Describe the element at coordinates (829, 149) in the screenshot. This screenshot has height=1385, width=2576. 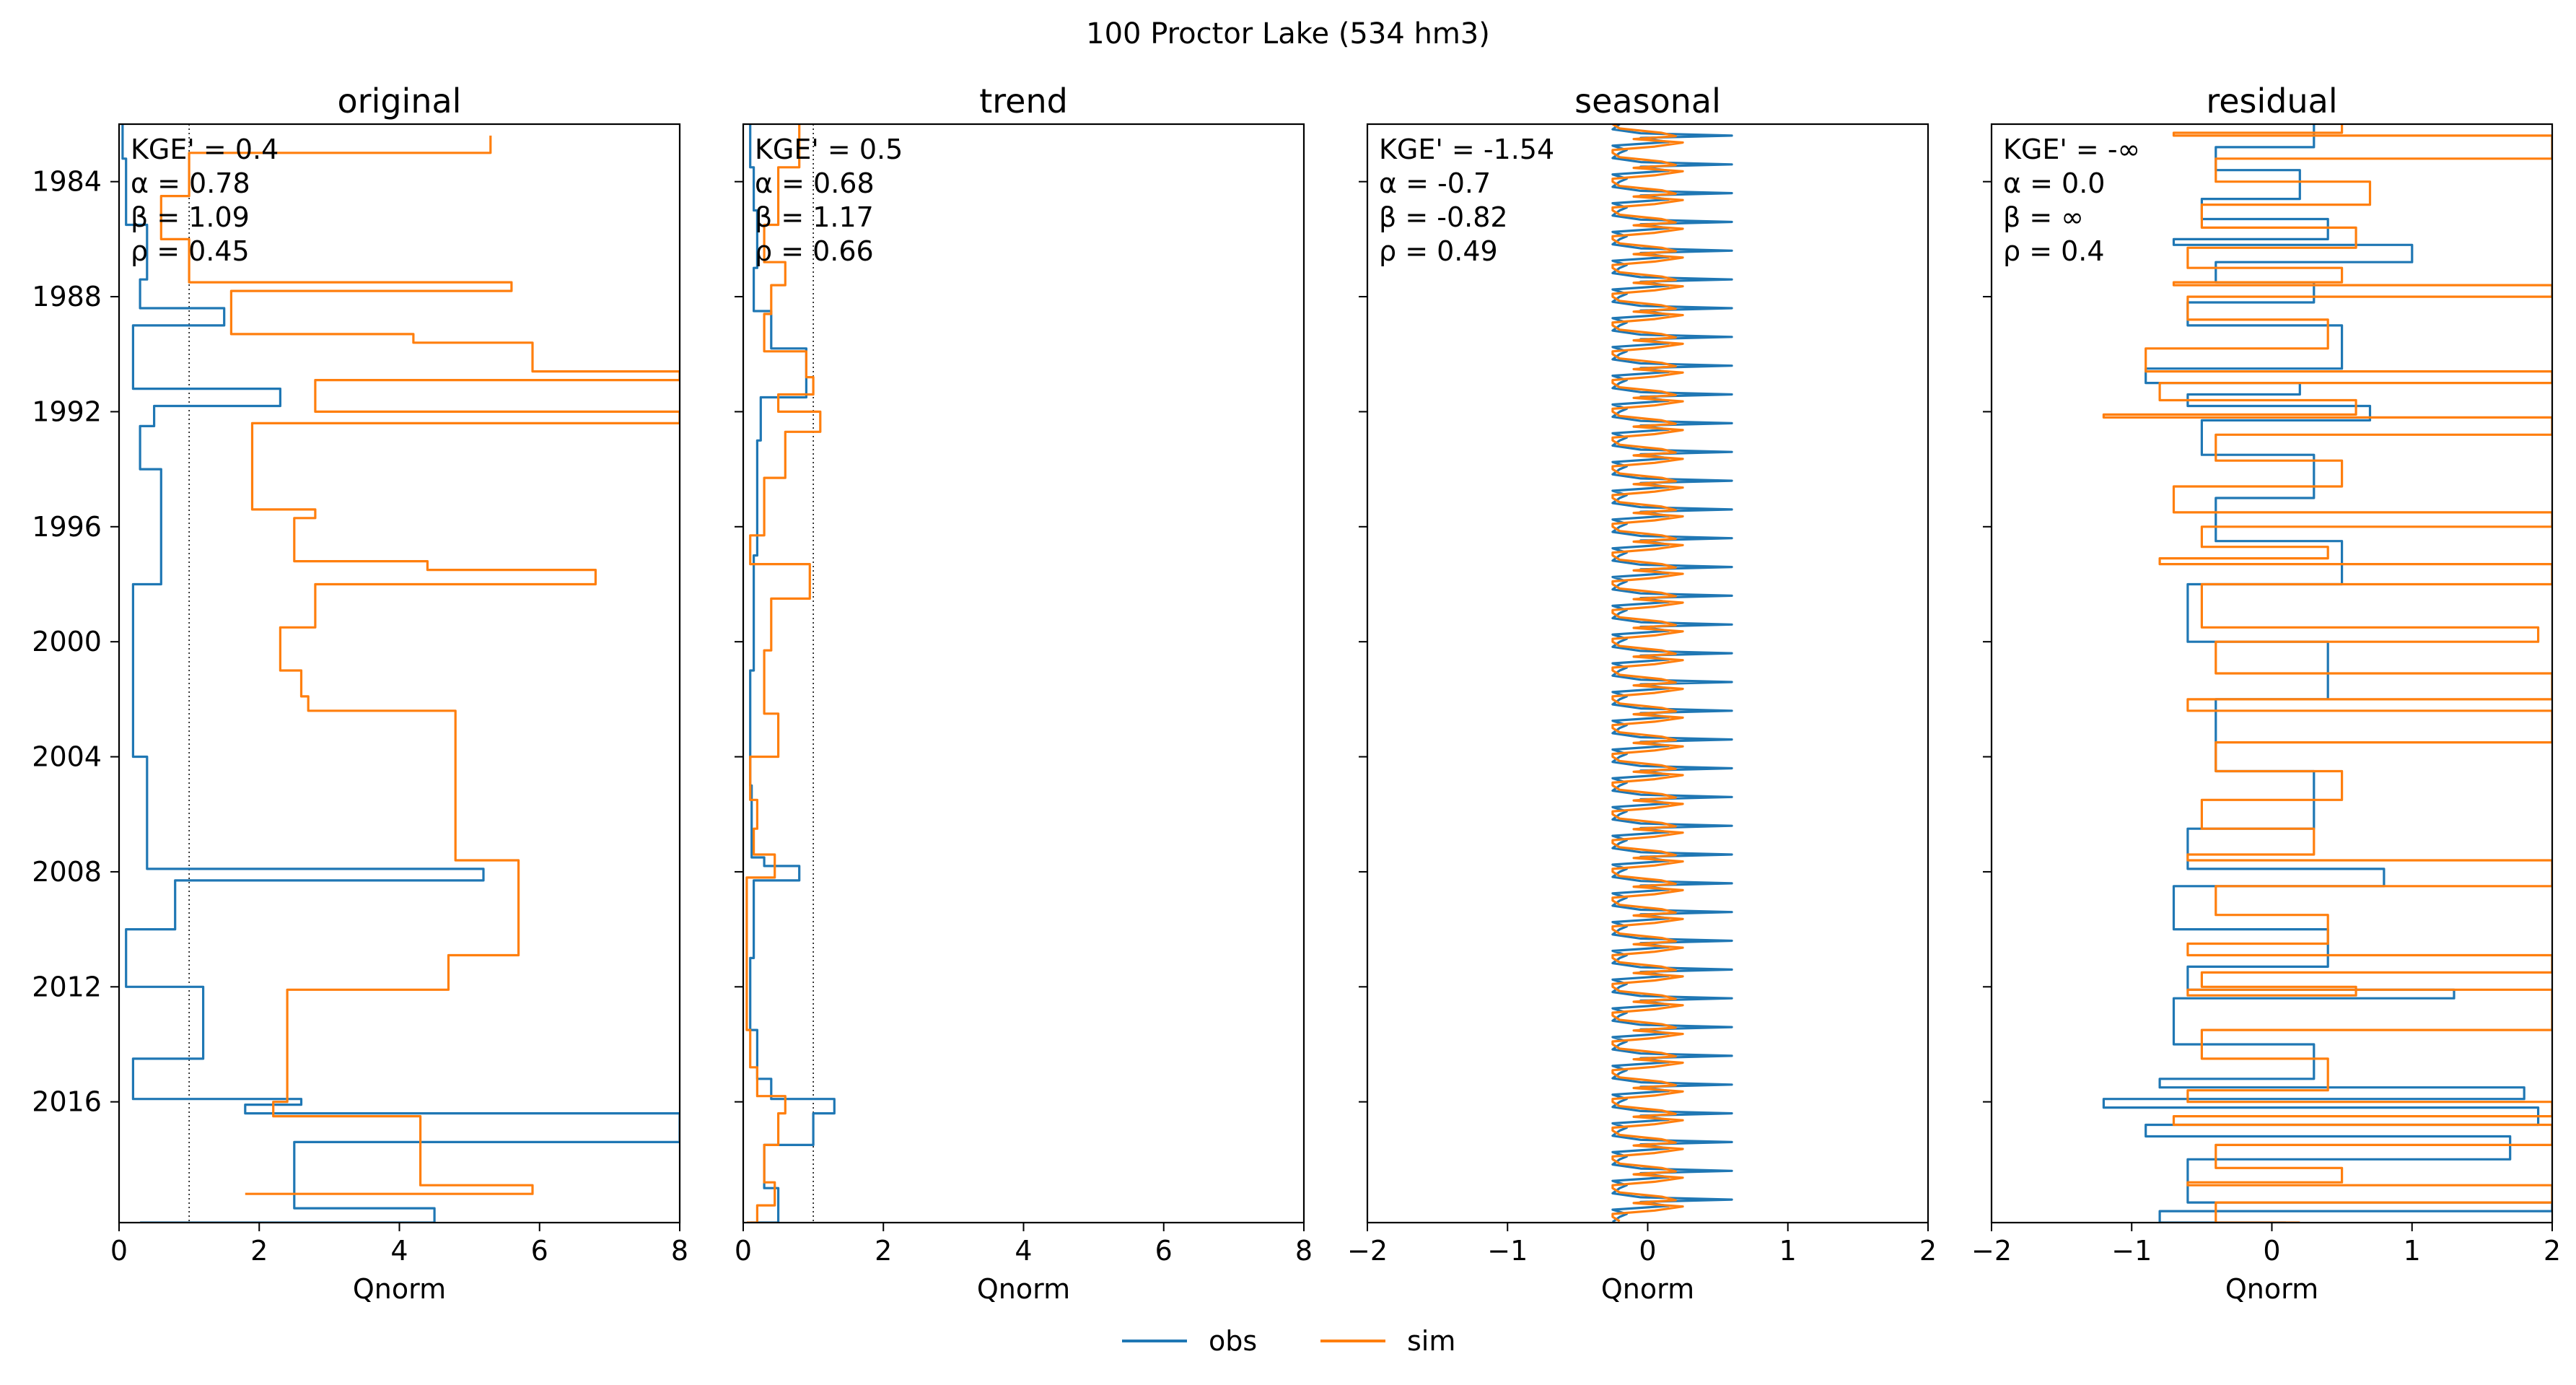
I see `metric-text: KGE' = 0.5` at that location.